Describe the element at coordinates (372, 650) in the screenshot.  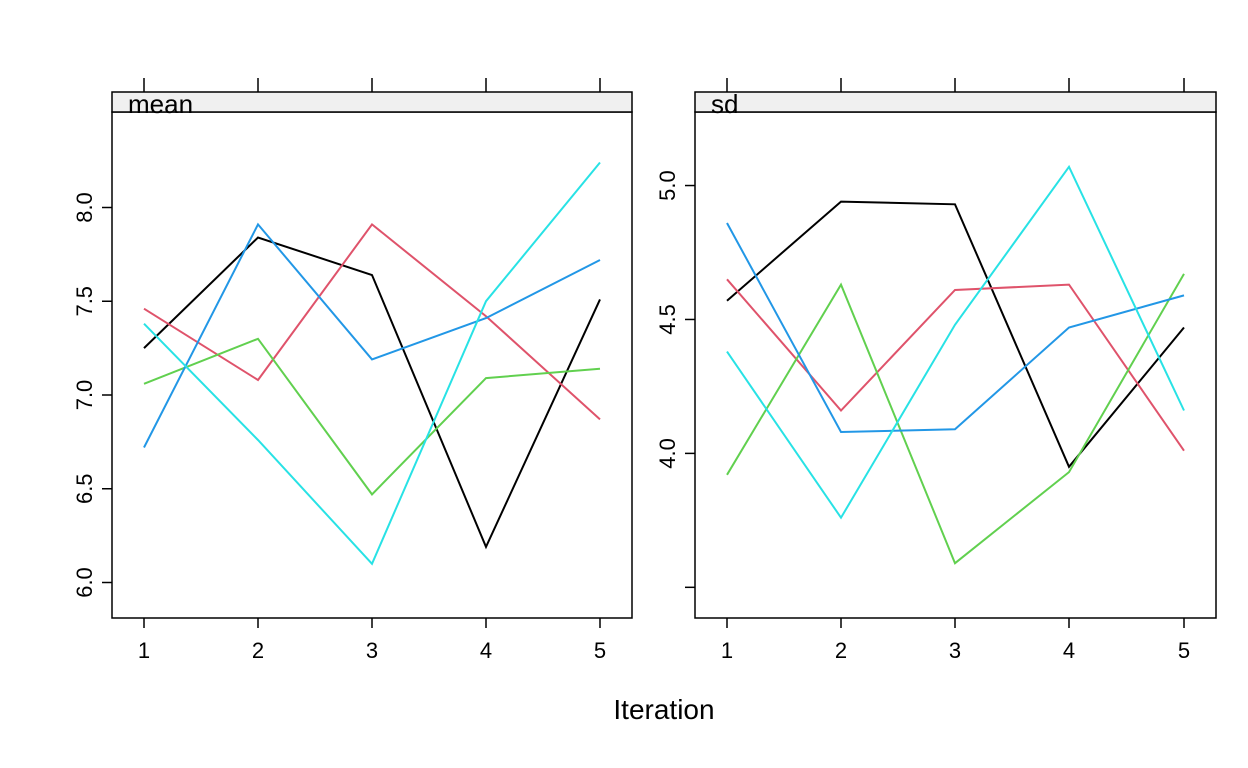
I see `panel-mean-x-tick-label: 3` at that location.